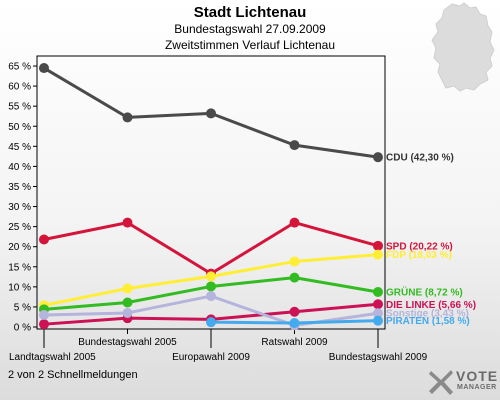 This screenshot has width=500, height=400. What do you see at coordinates (250, 45) in the screenshot?
I see `chart-subtitle-2: Zweitstimmen Verlauf Lichtenau` at bounding box center [250, 45].